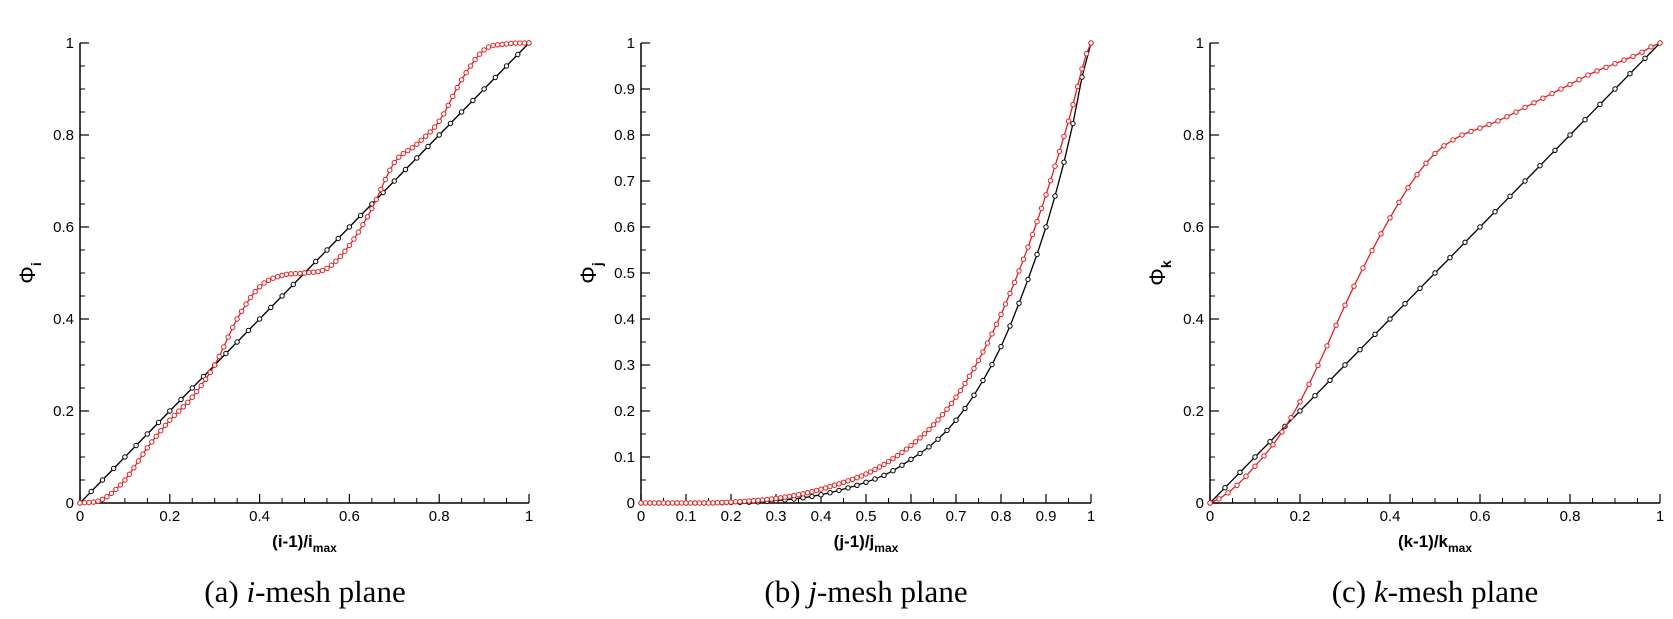  Describe the element at coordinates (624, 227) in the screenshot. I see `y-tick-label: 0.6` at that location.